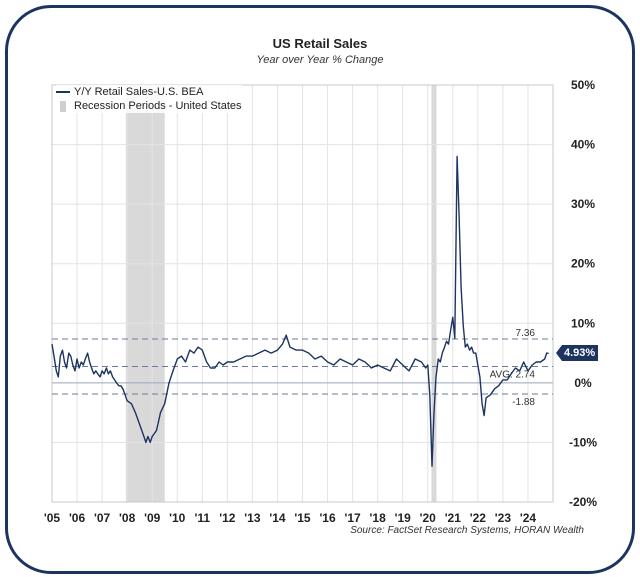 Image resolution: width=640 pixels, height=577 pixels. What do you see at coordinates (428, 518) in the screenshot?
I see `x-tick-label-2020: '20` at bounding box center [428, 518].